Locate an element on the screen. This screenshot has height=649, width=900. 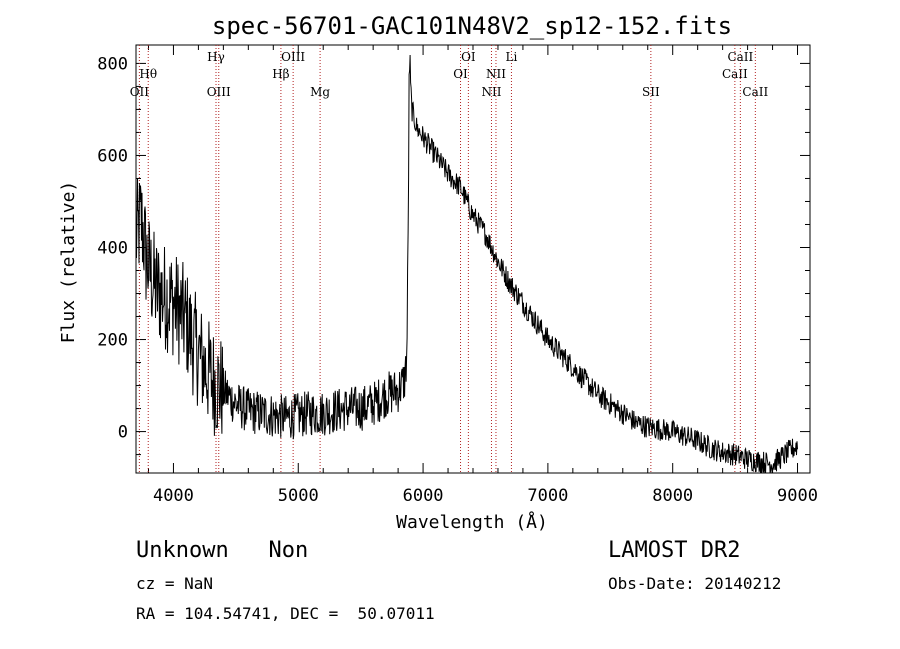
spectral-line-label: Hβ is located at coordinates (280, 74).